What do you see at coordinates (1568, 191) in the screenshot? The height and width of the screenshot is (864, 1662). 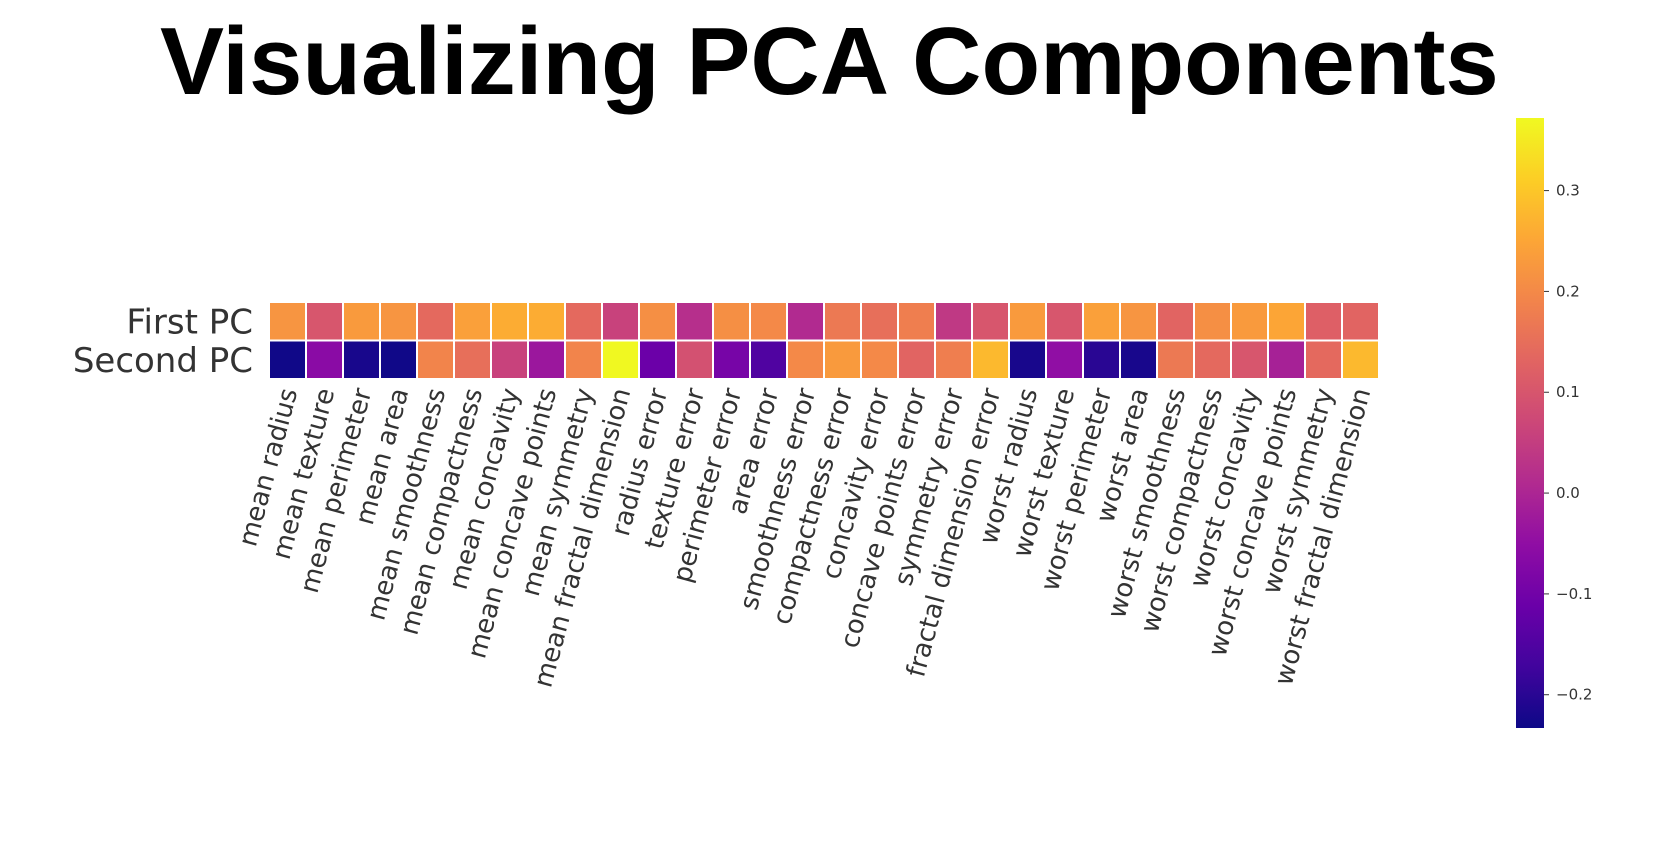 I see `colorbar-tick-label: 0.3` at bounding box center [1568, 191].